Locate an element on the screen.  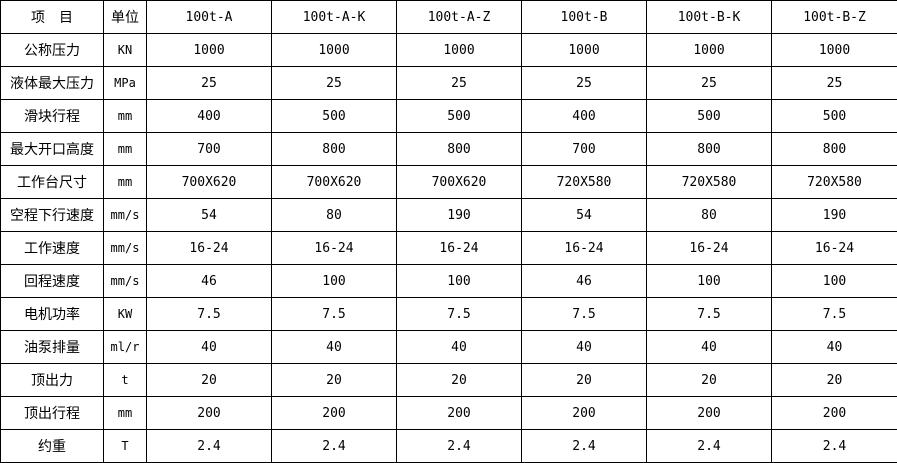
table-row: 顶出行程 mm 200 200 200 200 200 200 is located at coordinates (448, 413).